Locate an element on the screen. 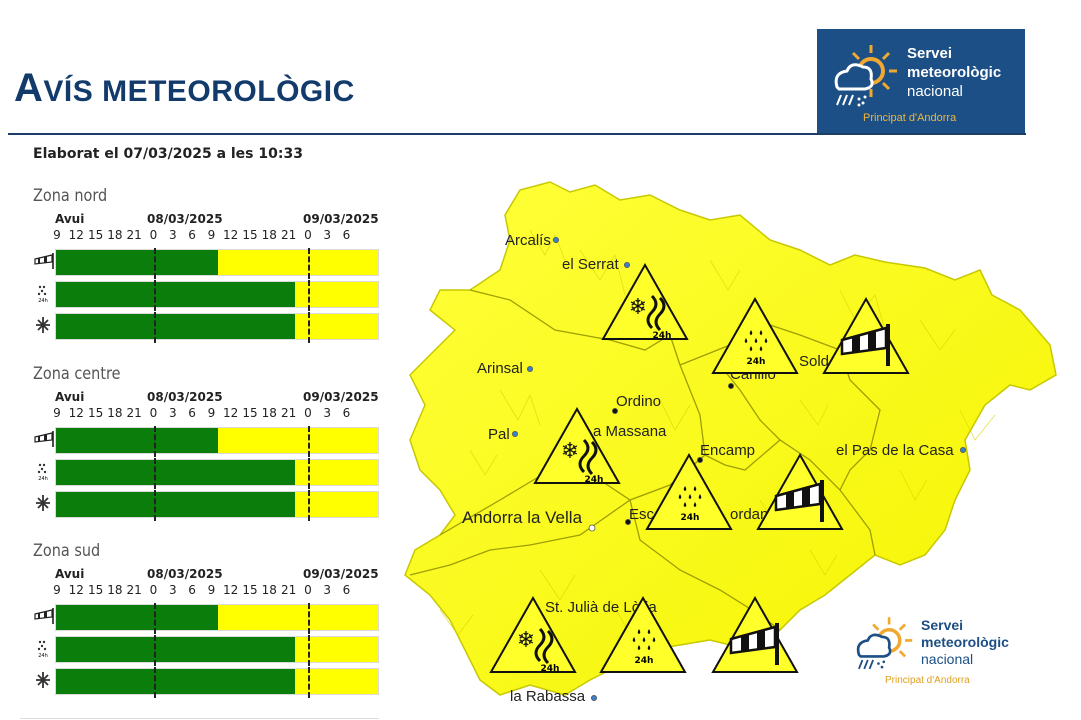 This screenshot has height=720, width=1081. map-place-label: ordan is located at coordinates (749, 514).